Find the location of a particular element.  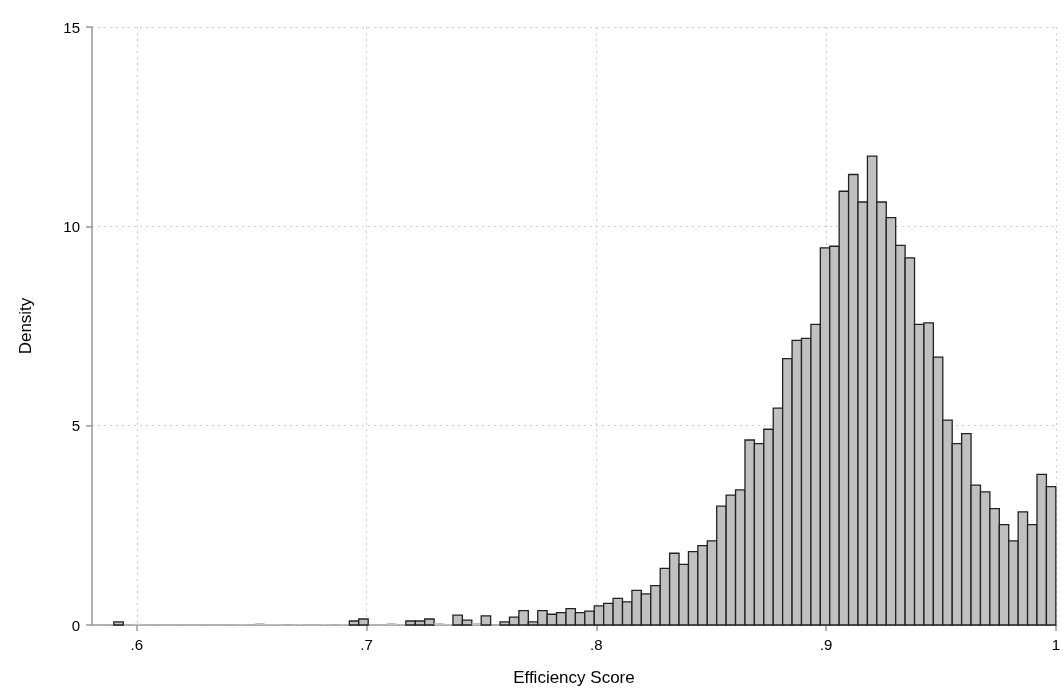

y-tick-label: 5 is located at coordinates (75, 426).